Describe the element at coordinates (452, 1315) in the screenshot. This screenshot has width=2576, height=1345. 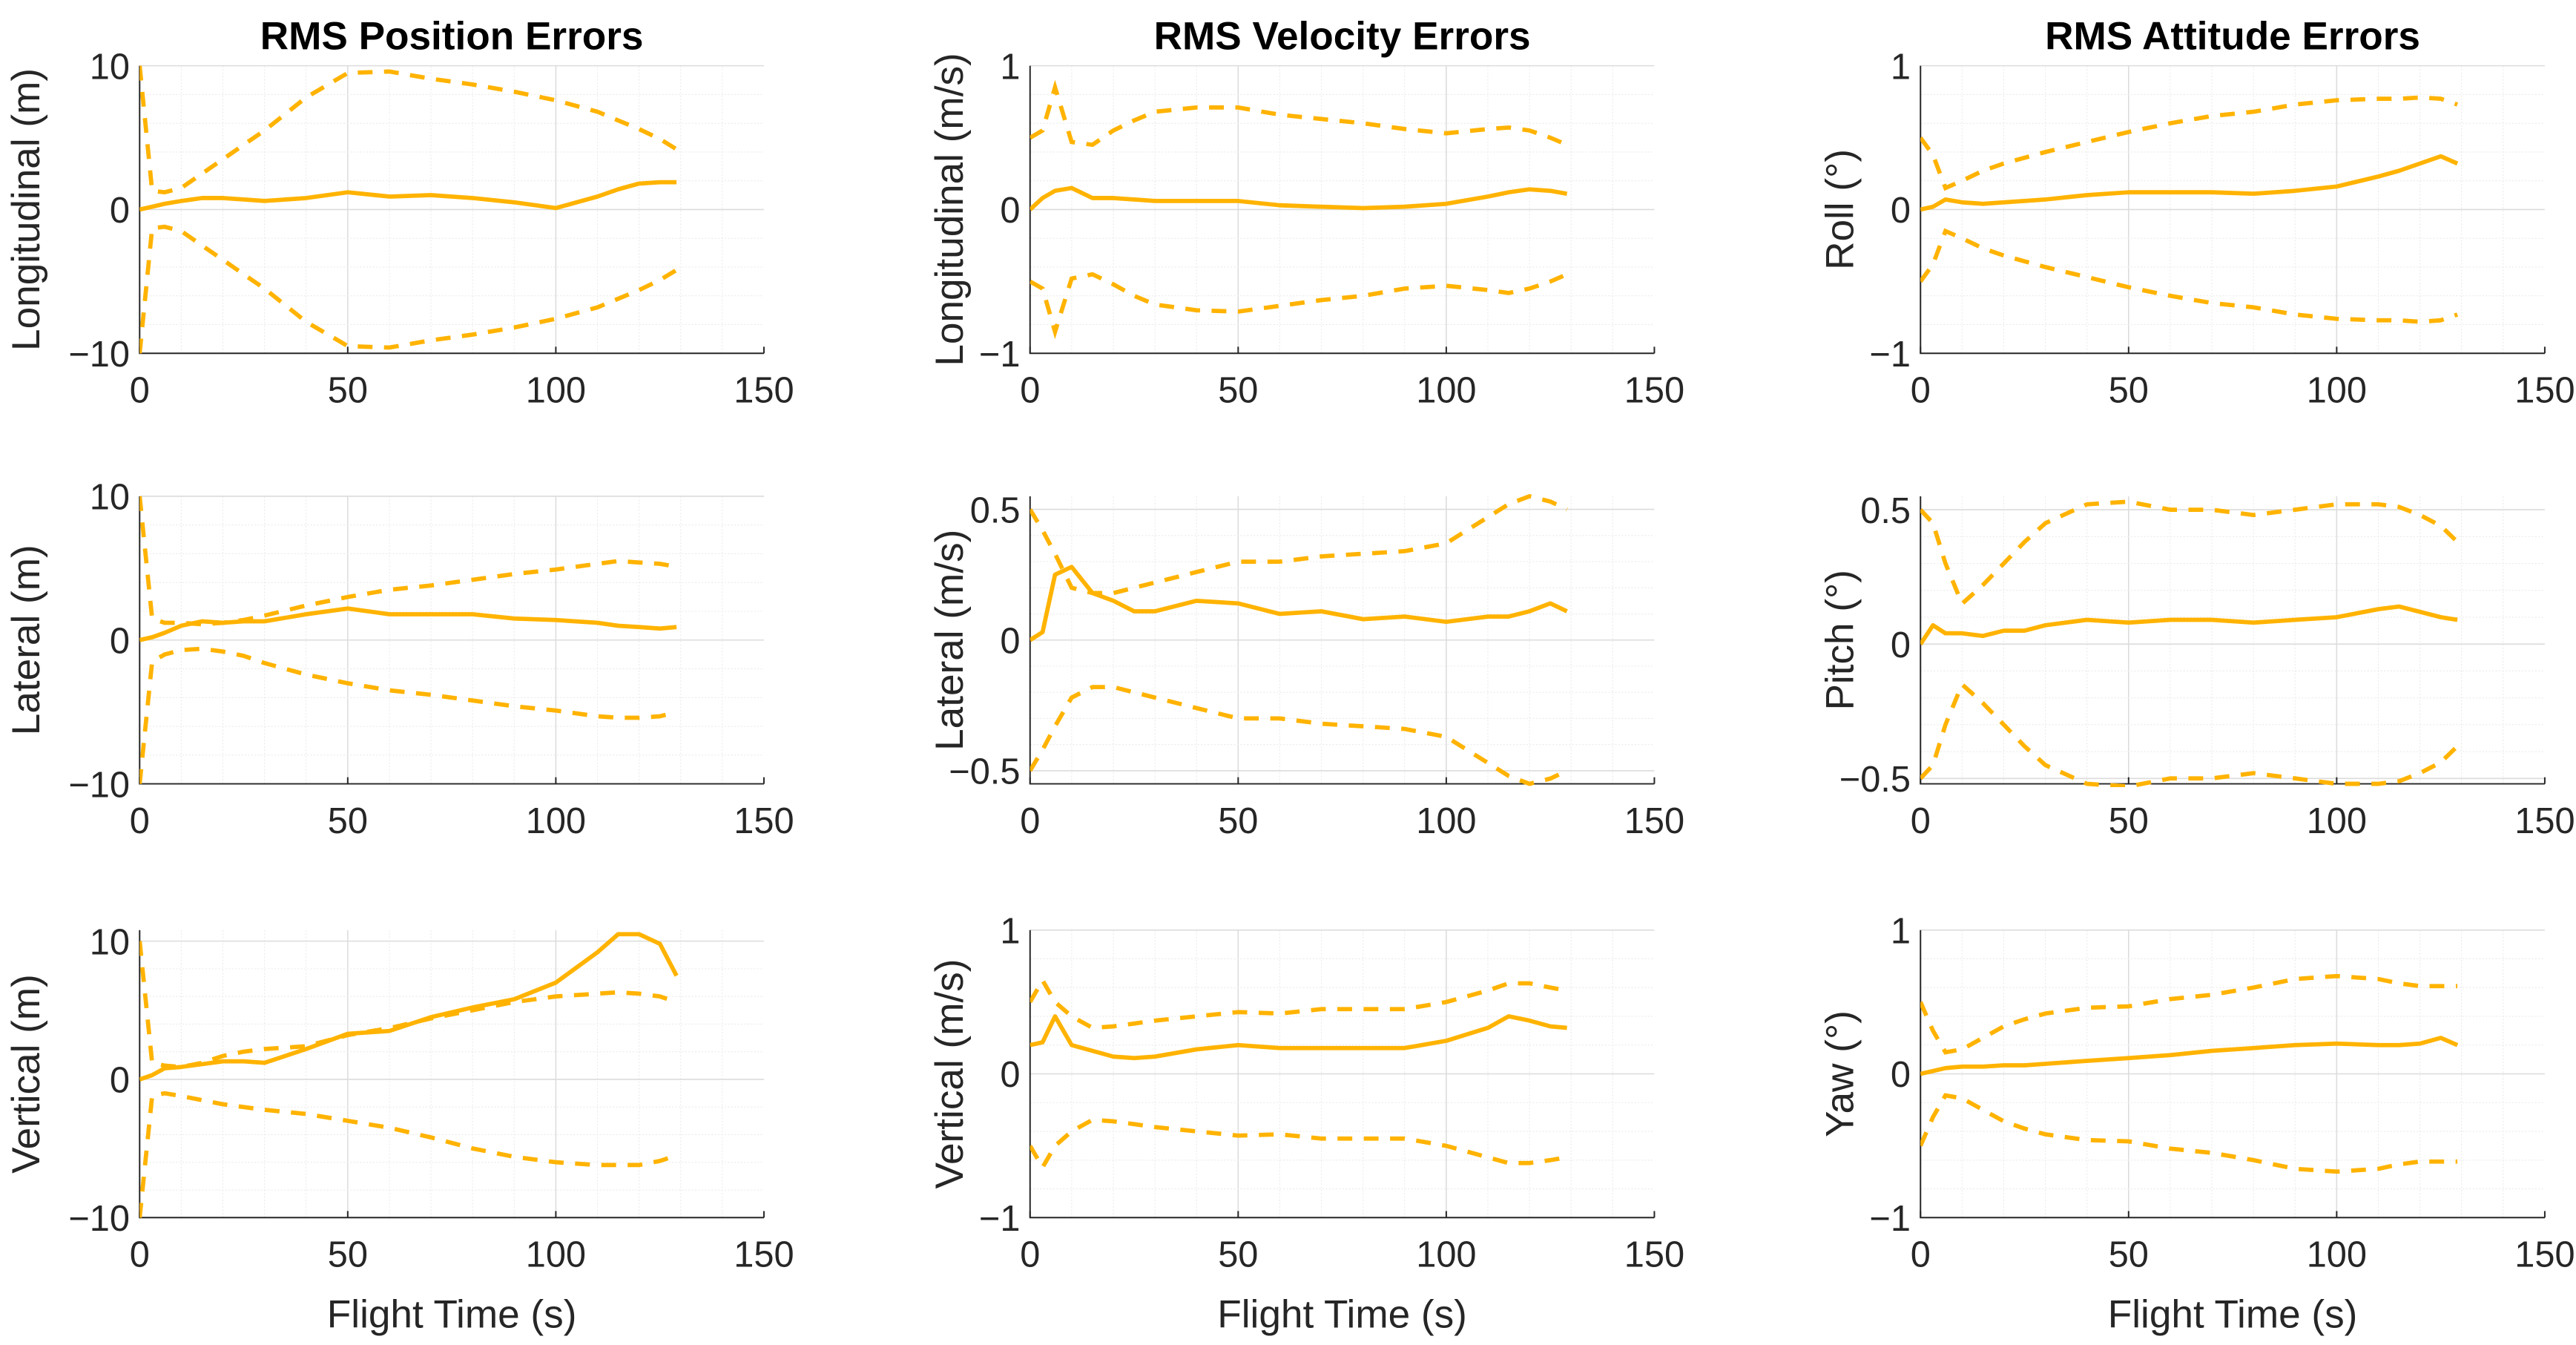
I see `xlabel-position: Flight Time (s)` at that location.